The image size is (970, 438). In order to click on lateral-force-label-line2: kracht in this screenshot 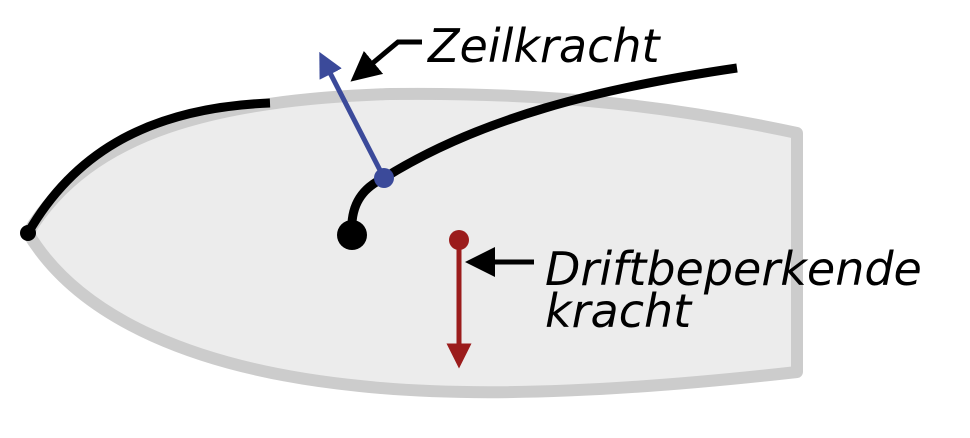, I will do `click(619, 311)`.